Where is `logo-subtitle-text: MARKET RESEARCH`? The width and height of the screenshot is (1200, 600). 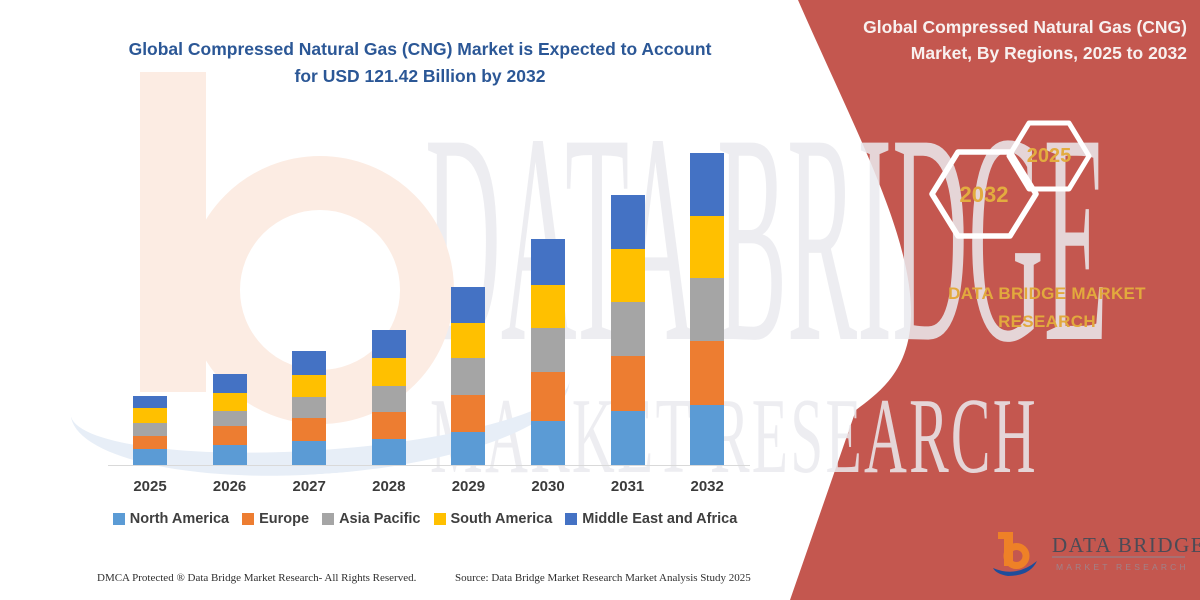
logo-subtitle-text: MARKET RESEARCH is located at coordinates (1122, 567).